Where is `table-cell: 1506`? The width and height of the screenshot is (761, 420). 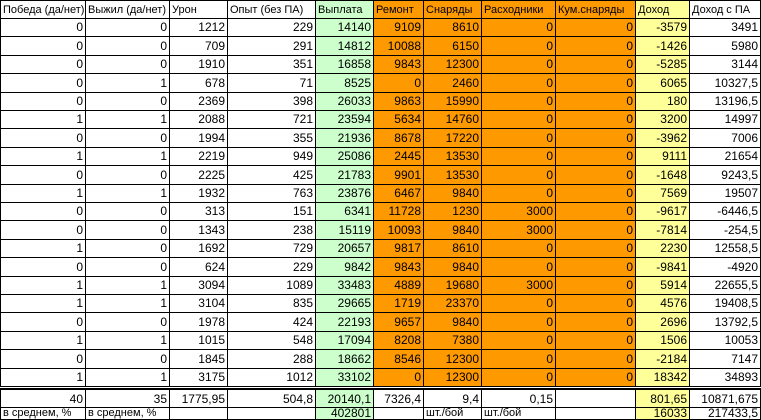
table-cell: 1506 is located at coordinates (663, 341).